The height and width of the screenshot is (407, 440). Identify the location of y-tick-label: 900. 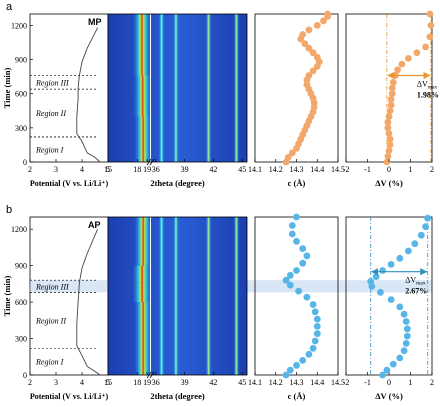
(21, 266).